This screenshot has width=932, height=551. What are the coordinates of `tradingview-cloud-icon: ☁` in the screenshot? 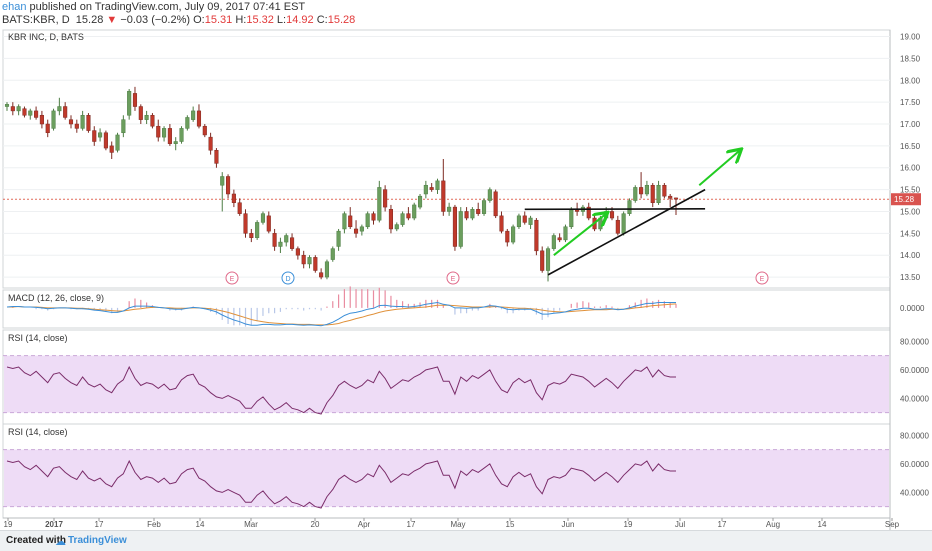 It's located at (60, 541).